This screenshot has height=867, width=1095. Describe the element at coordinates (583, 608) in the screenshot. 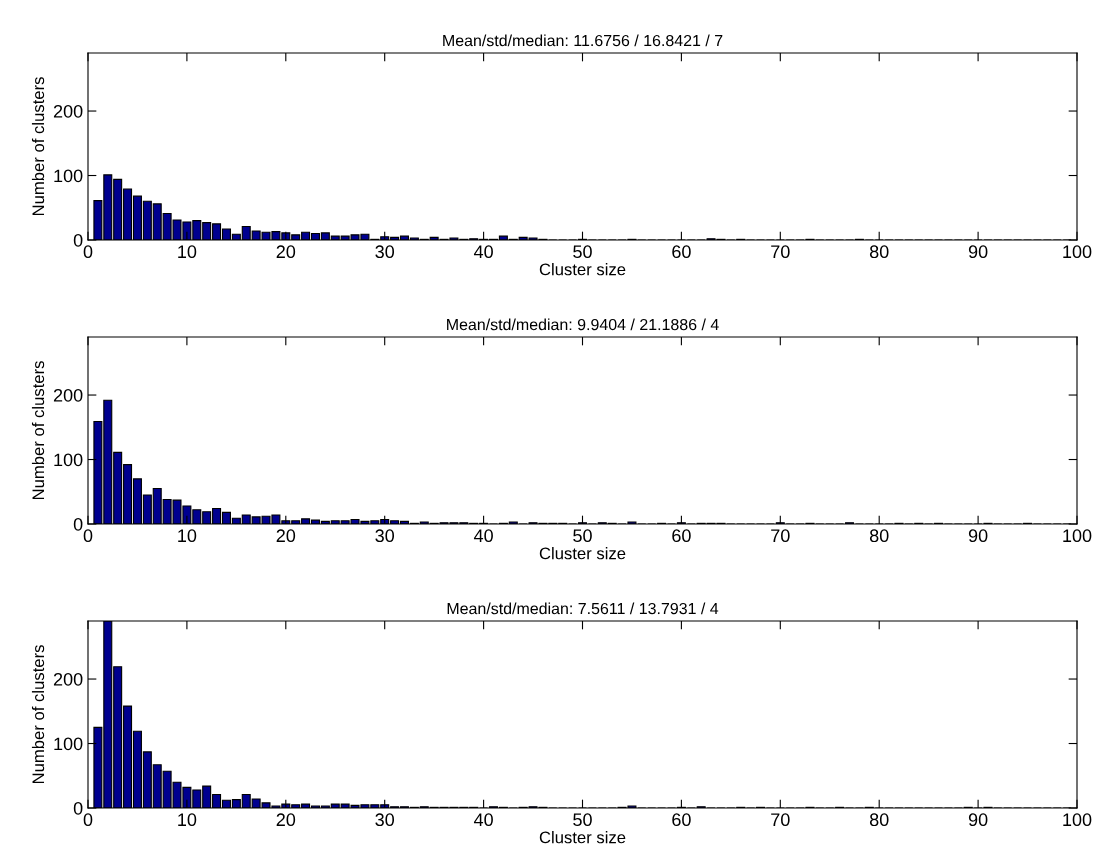

I see `chart-title: Mean/std/median: 7.5611 / 13.7931 / 4` at that location.